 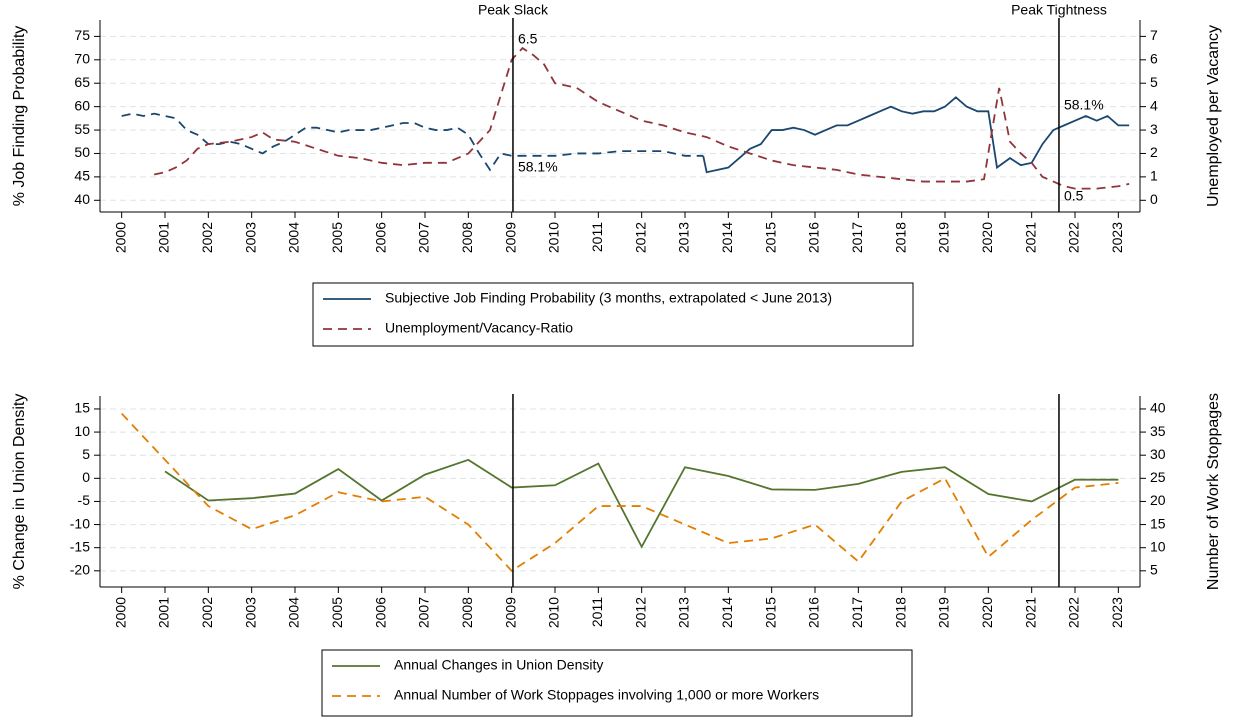 What do you see at coordinates (82, 82) in the screenshot?
I see `y-tick-label: 65` at bounding box center [82, 82].